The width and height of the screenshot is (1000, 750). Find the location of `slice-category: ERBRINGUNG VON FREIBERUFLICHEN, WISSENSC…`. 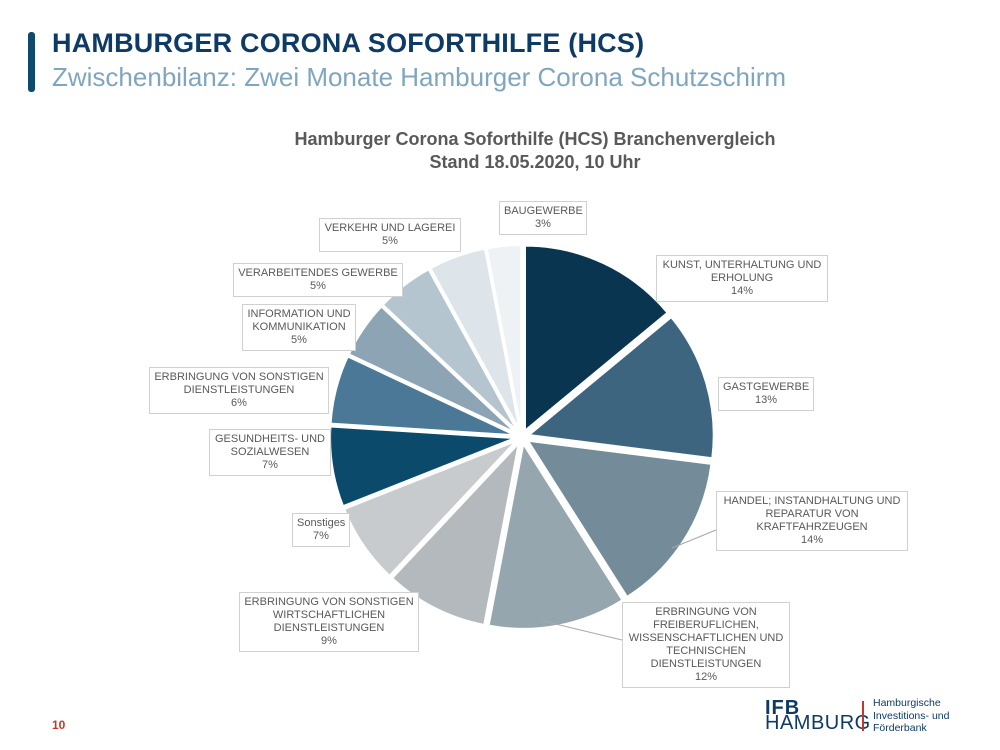

slice-category: ERBRINGUNG VON FREIBERUFLICHEN, WISSENSC… is located at coordinates (706, 638).